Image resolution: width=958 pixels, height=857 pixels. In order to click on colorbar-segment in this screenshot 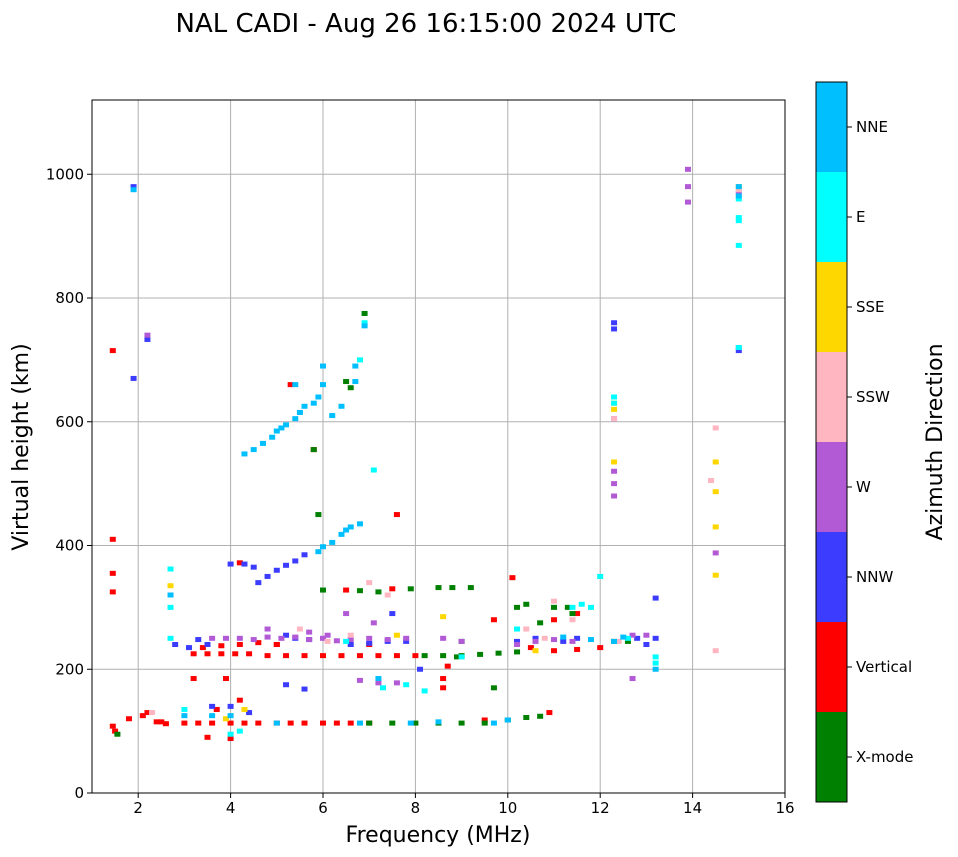, I will do `click(831, 487)`.